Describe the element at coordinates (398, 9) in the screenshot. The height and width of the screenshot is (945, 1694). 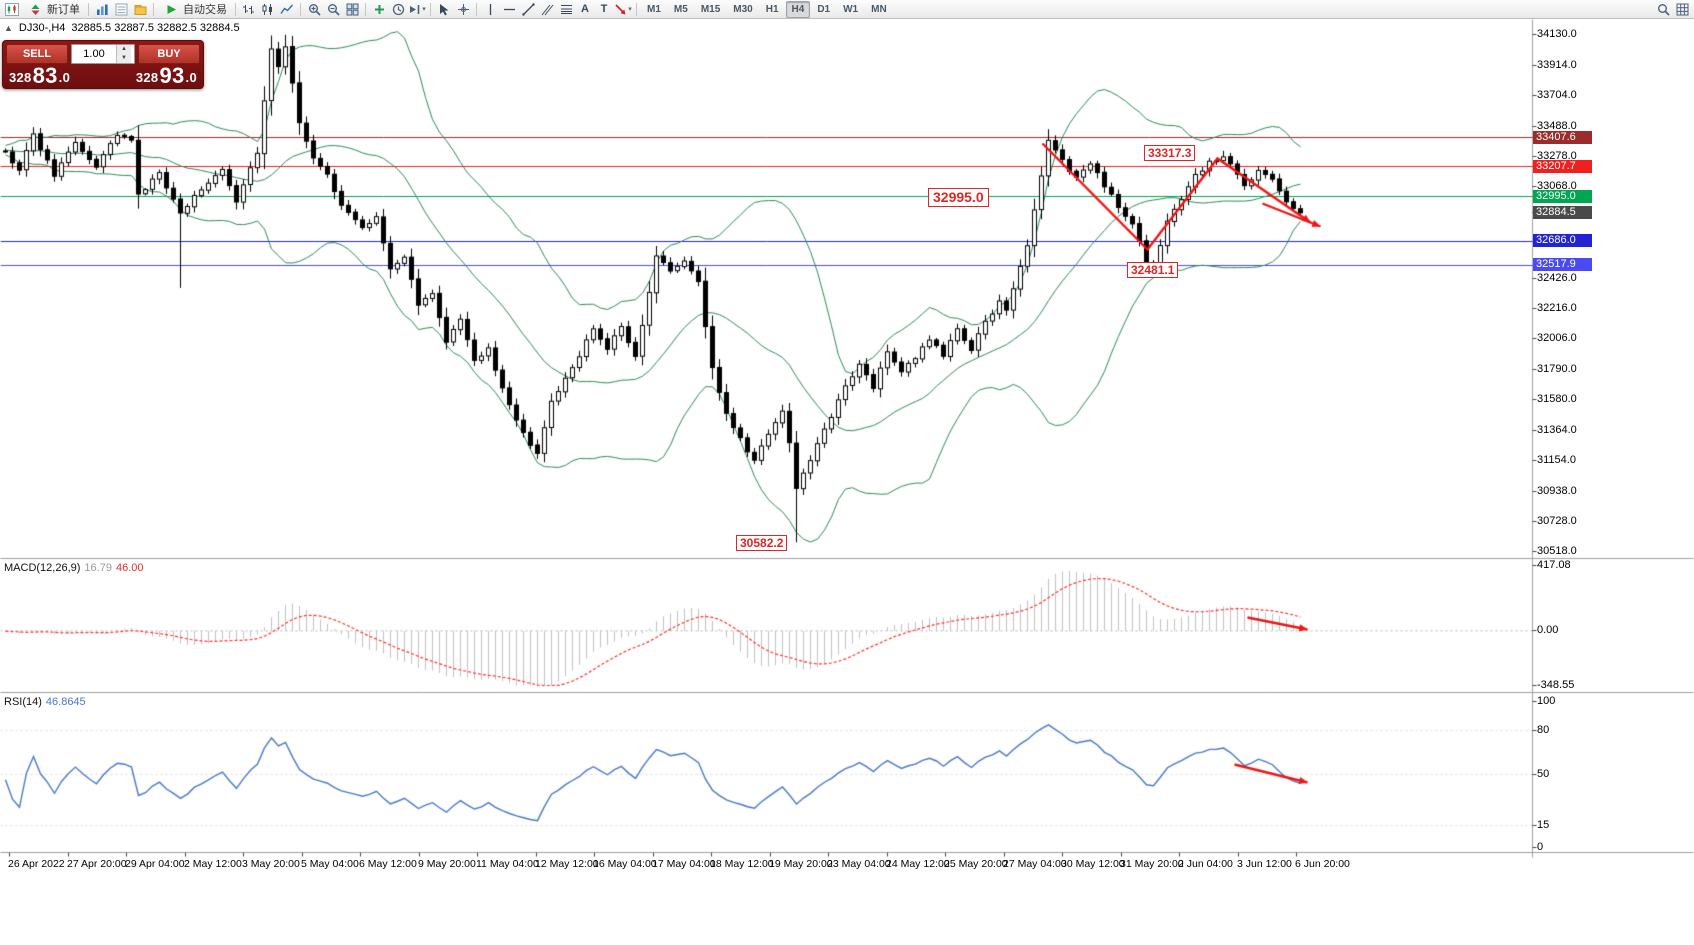
I see `autoscroll-icon` at that location.